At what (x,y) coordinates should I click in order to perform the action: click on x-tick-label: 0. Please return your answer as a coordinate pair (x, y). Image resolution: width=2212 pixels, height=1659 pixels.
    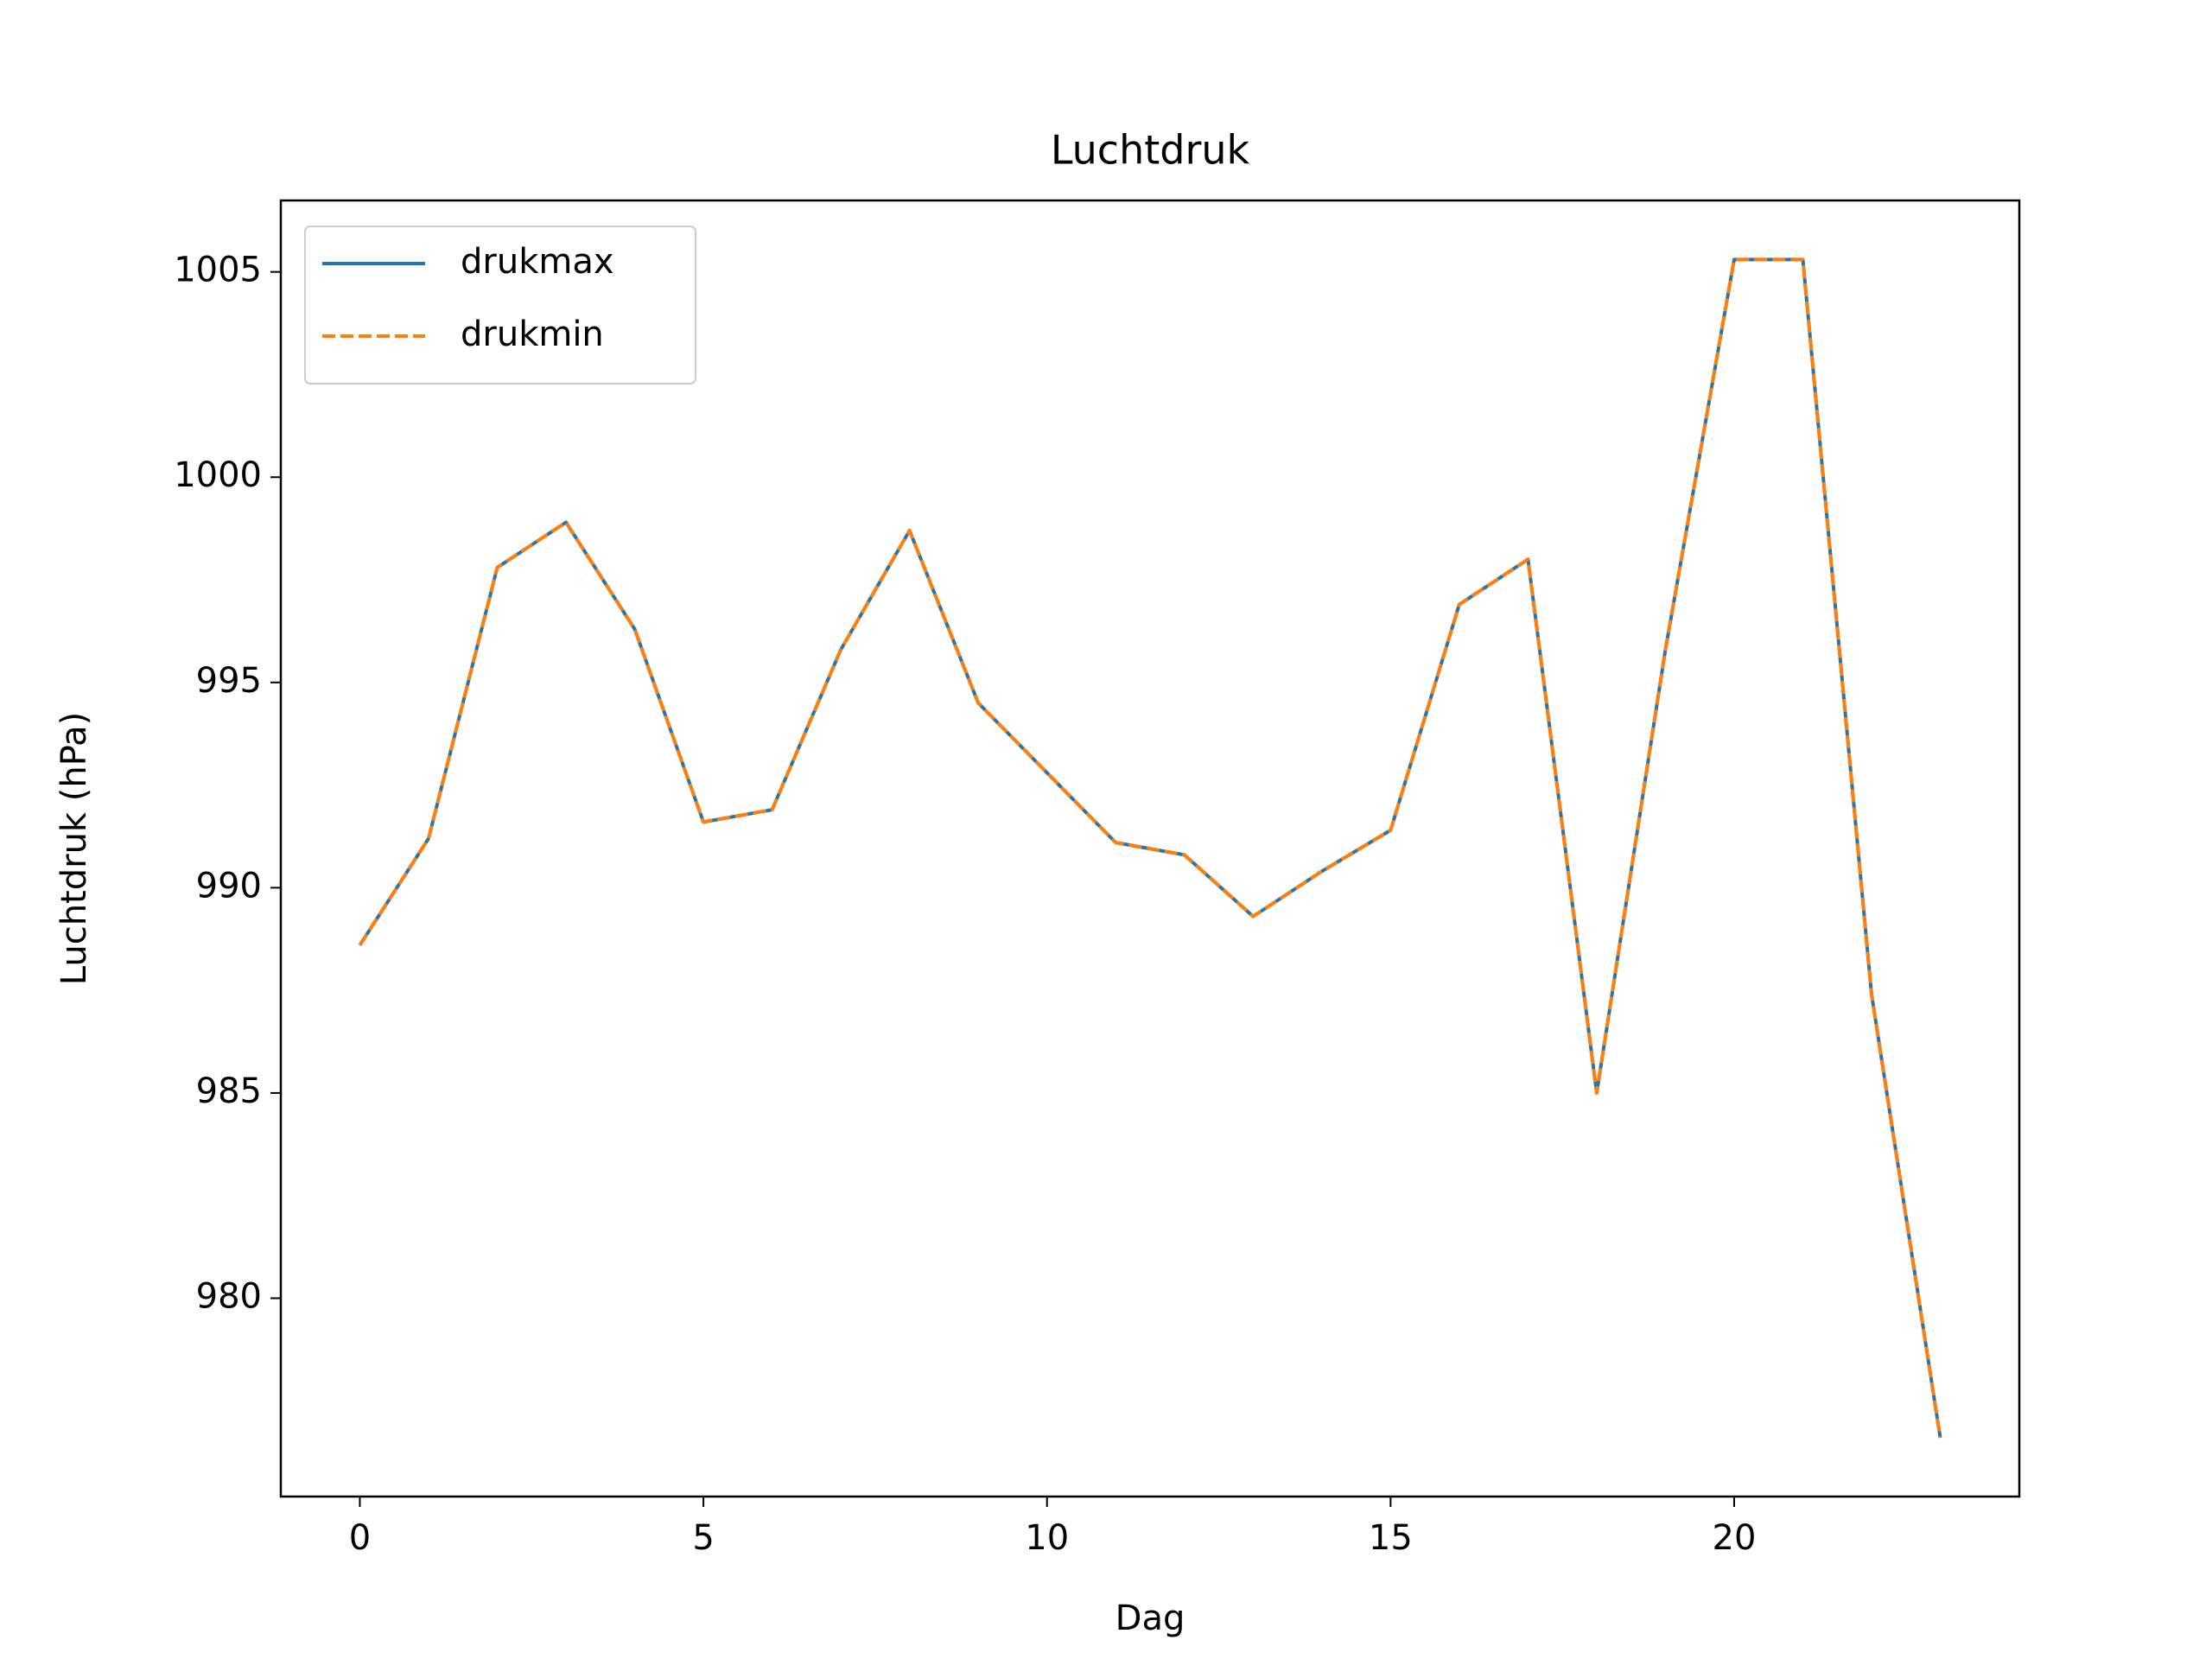
    Looking at the image, I should click on (360, 1538).